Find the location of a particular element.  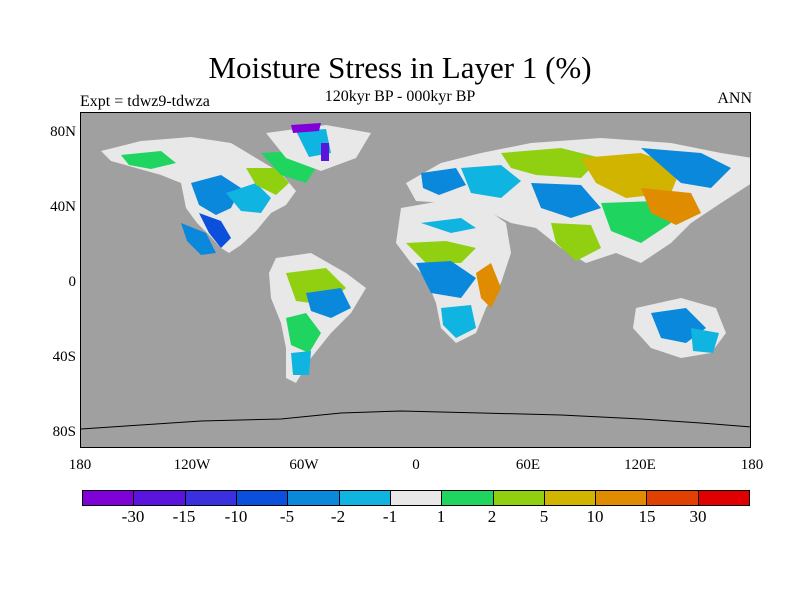

colorbar-label: 10 is located at coordinates (595, 516).